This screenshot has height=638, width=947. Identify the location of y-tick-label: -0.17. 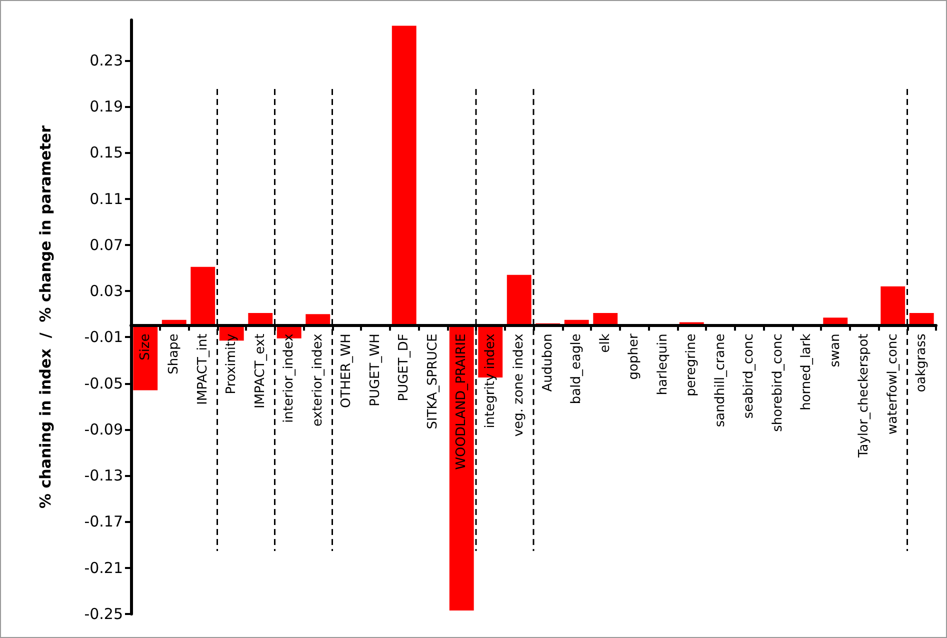
(103, 521).